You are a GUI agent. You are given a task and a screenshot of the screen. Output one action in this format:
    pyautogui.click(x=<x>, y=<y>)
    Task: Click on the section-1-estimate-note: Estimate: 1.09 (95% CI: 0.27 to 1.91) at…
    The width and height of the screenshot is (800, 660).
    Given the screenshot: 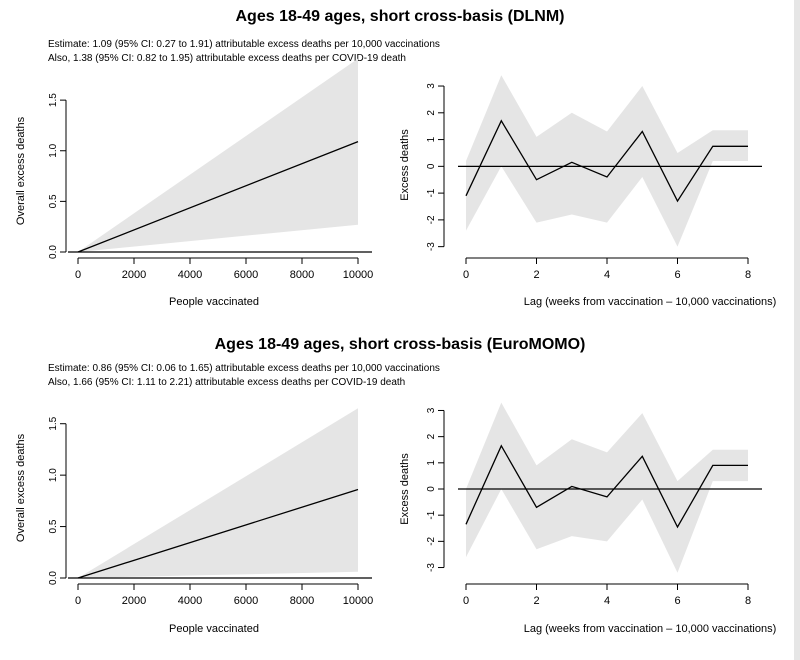 What is the action you would take?
    pyautogui.click(x=244, y=44)
    